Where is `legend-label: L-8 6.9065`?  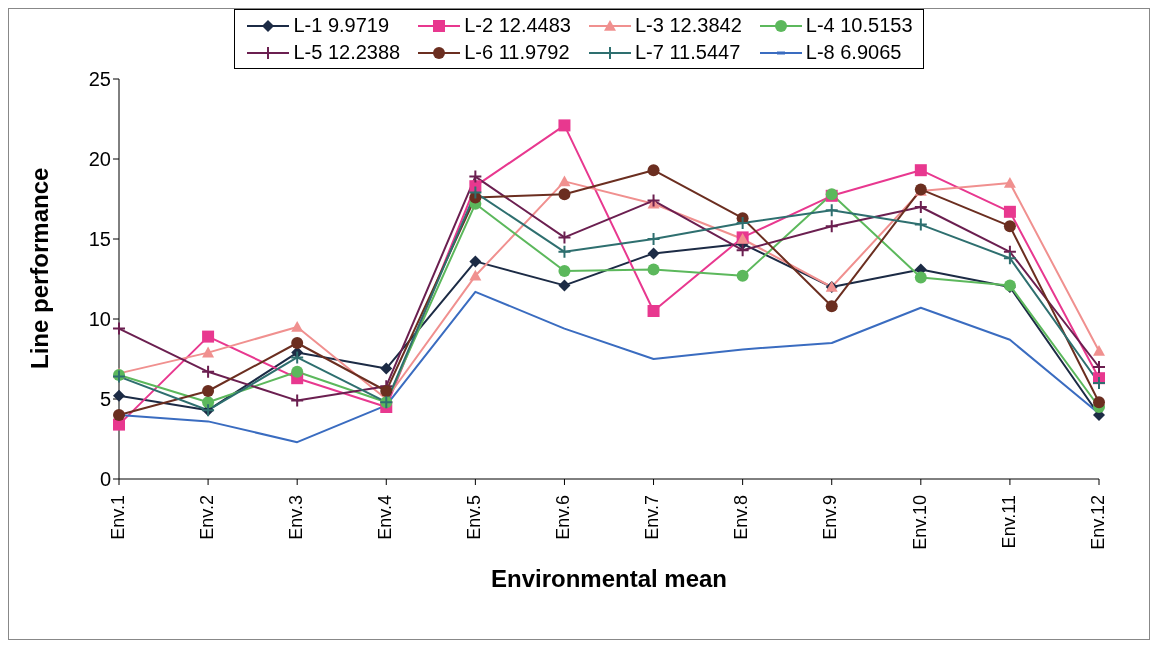 legend-label: L-8 6.9065 is located at coordinates (853, 52).